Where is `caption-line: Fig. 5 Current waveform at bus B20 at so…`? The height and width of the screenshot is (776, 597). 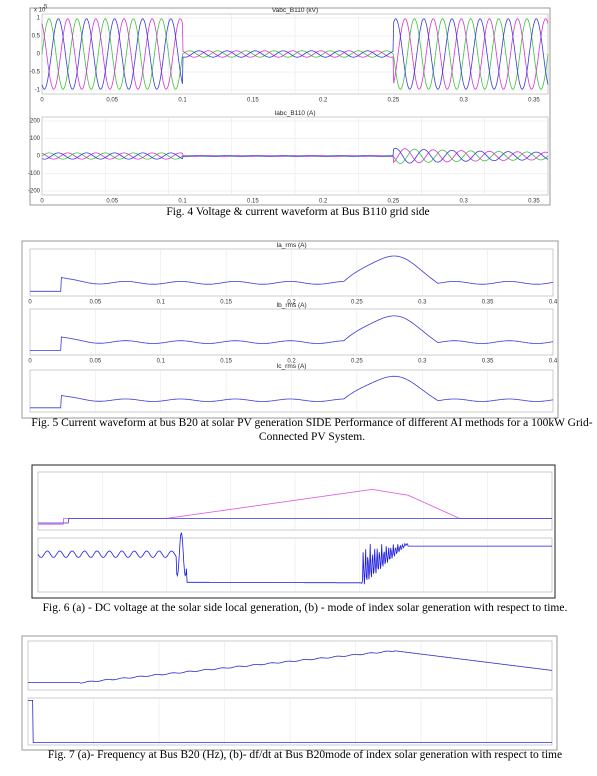 caption-line: Fig. 5 Current waveform at bus B20 at so… is located at coordinates (311, 423).